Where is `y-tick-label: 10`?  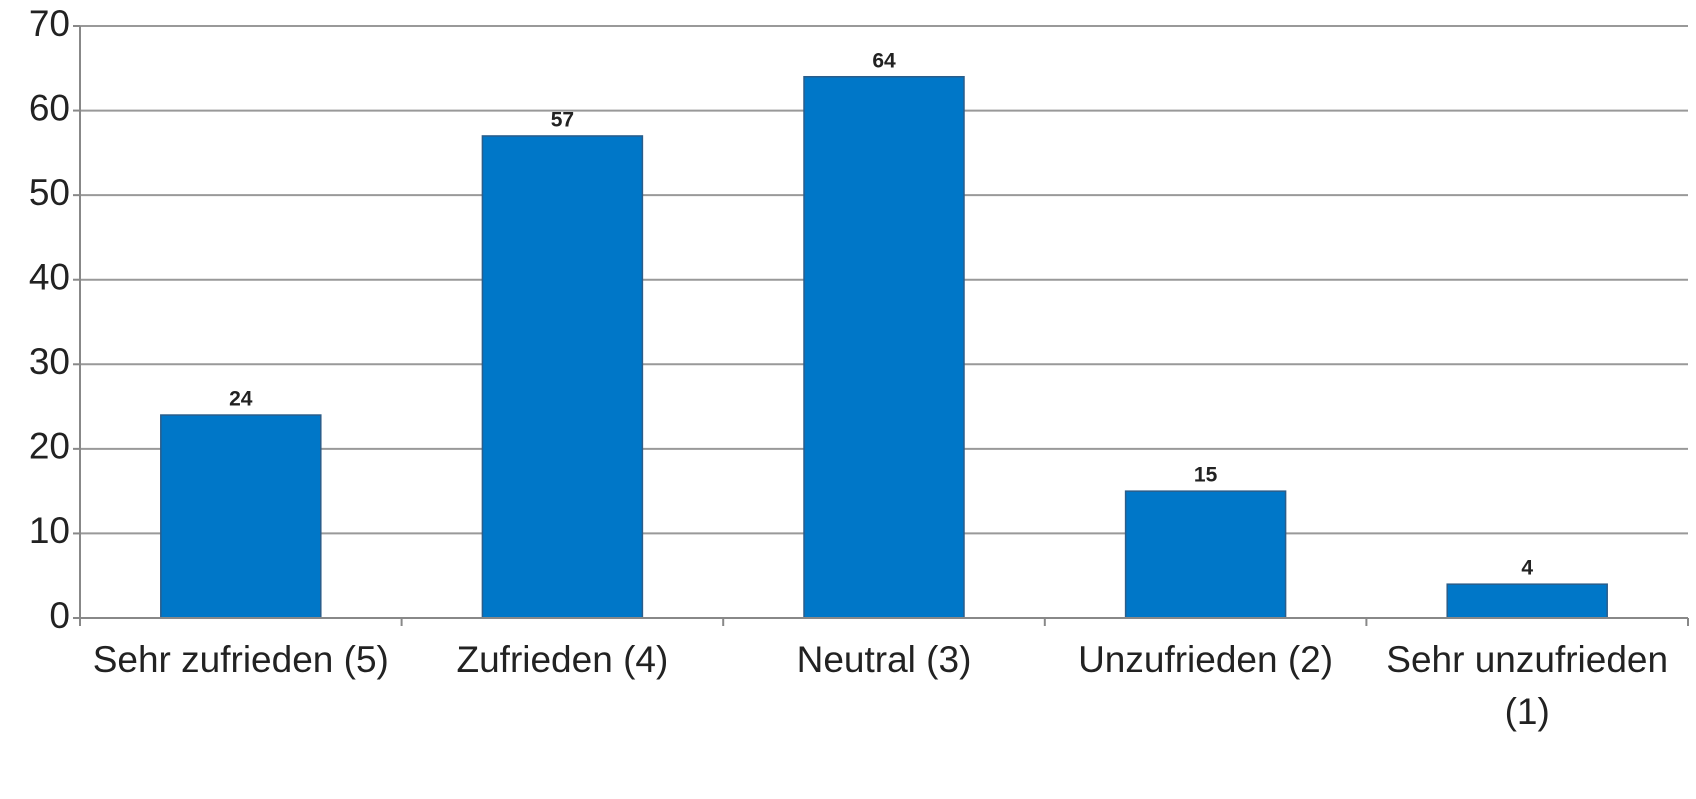 y-tick-label: 10 is located at coordinates (49, 530).